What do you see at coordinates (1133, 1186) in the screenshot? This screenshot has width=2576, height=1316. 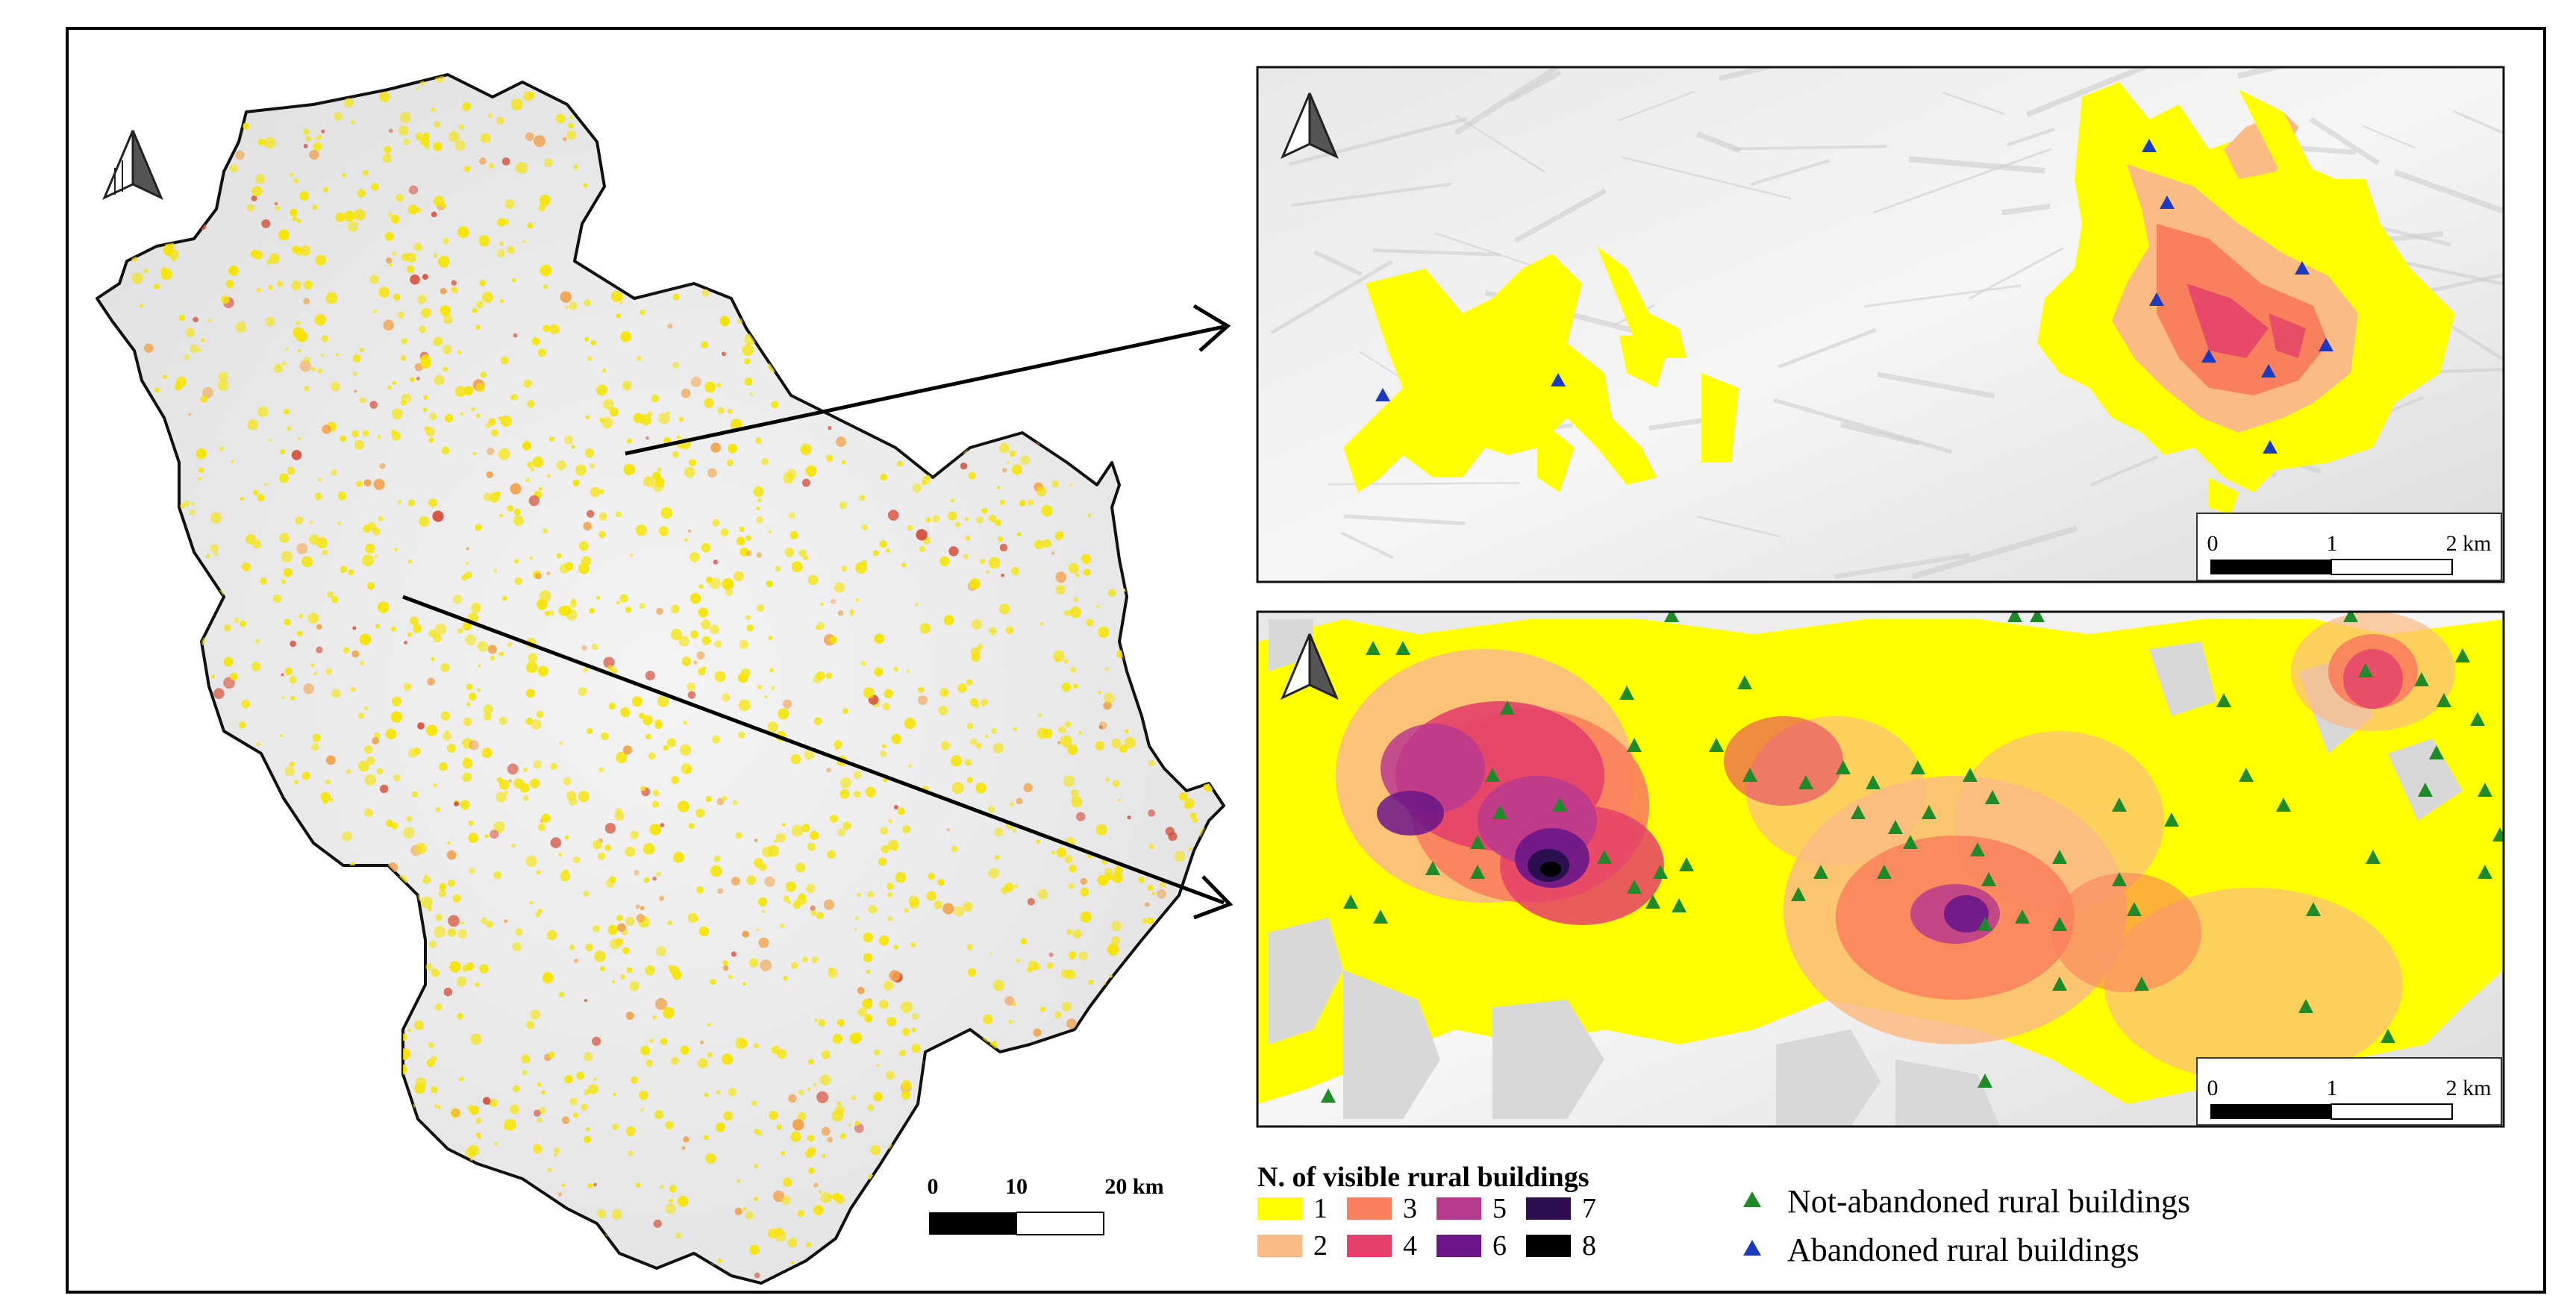 I see `scale-label-end: 20 km` at bounding box center [1133, 1186].